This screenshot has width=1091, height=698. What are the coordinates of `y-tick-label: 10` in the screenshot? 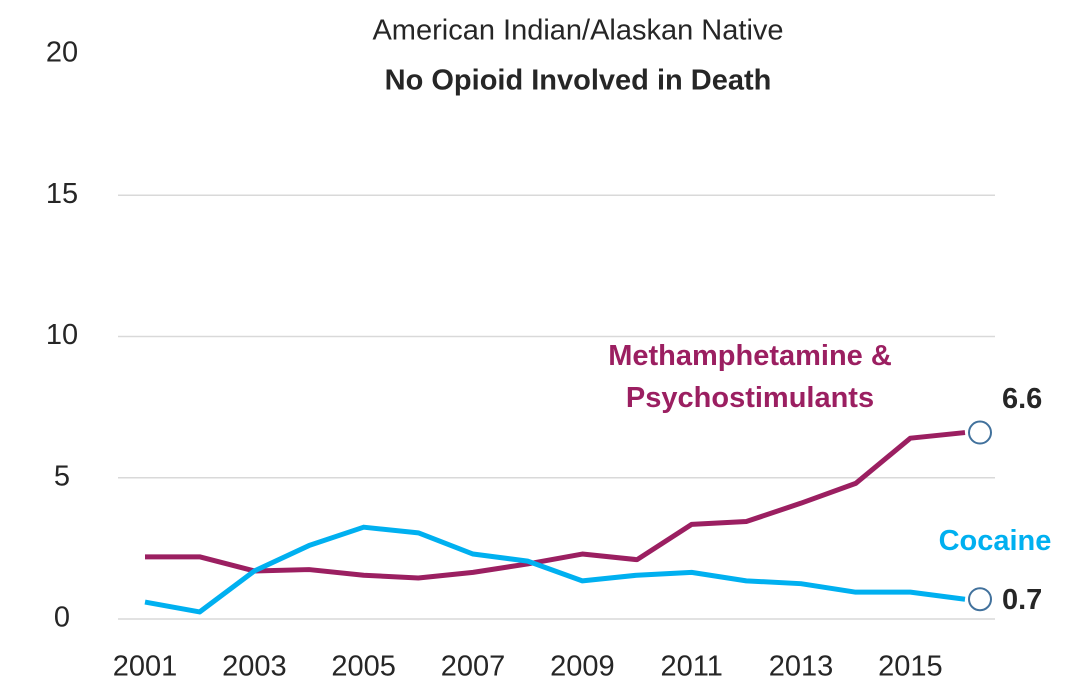 It's located at (62, 335).